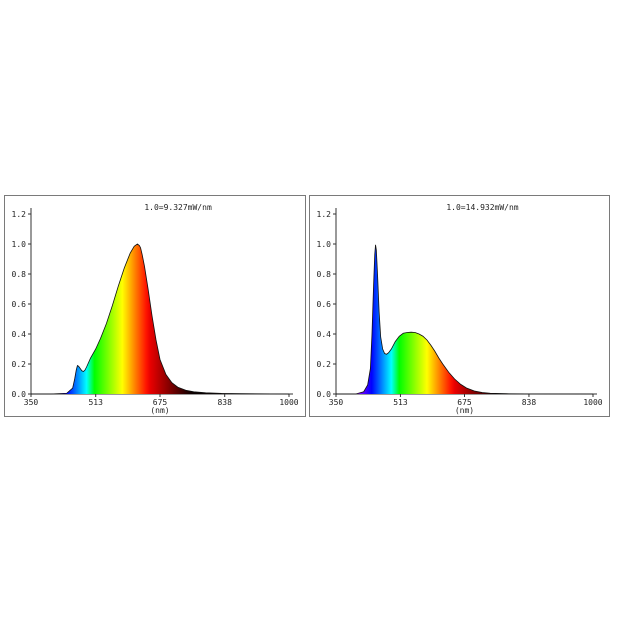  Describe the element at coordinates (178, 207) in the screenshot. I see `scale-annotation: 1.0=9.327mW/nm` at that location.